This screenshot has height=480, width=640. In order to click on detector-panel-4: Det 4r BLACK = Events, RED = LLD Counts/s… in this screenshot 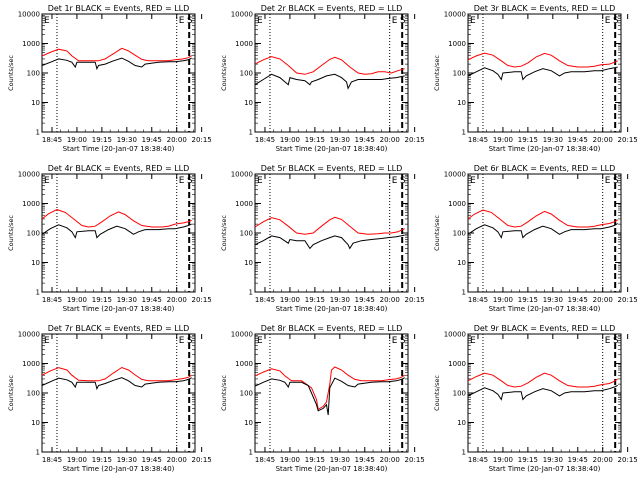, I will do `click(109, 238)`.